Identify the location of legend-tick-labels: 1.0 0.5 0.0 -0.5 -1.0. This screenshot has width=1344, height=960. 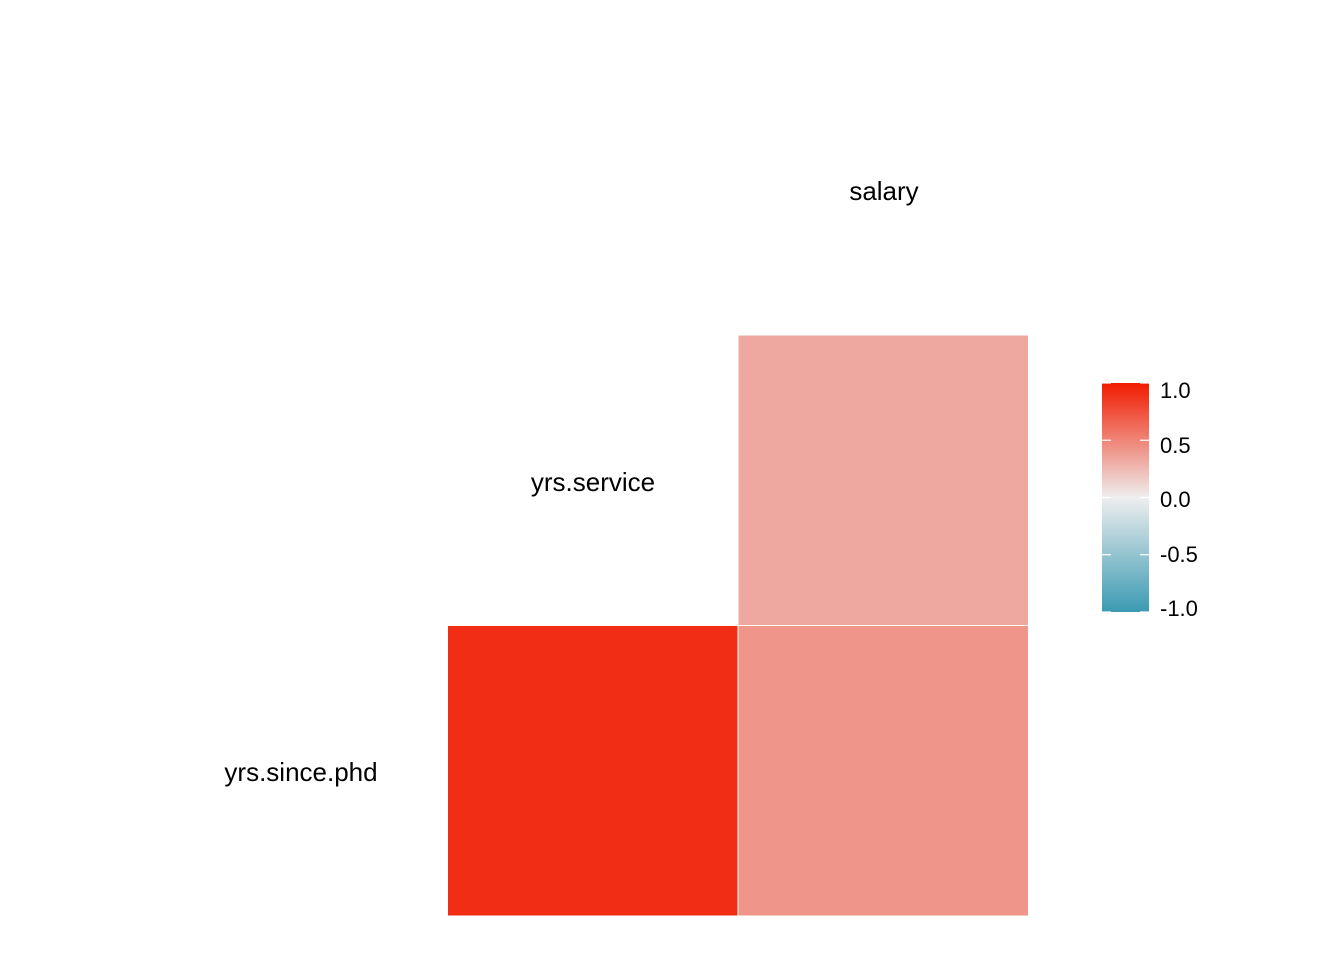
(1179, 499).